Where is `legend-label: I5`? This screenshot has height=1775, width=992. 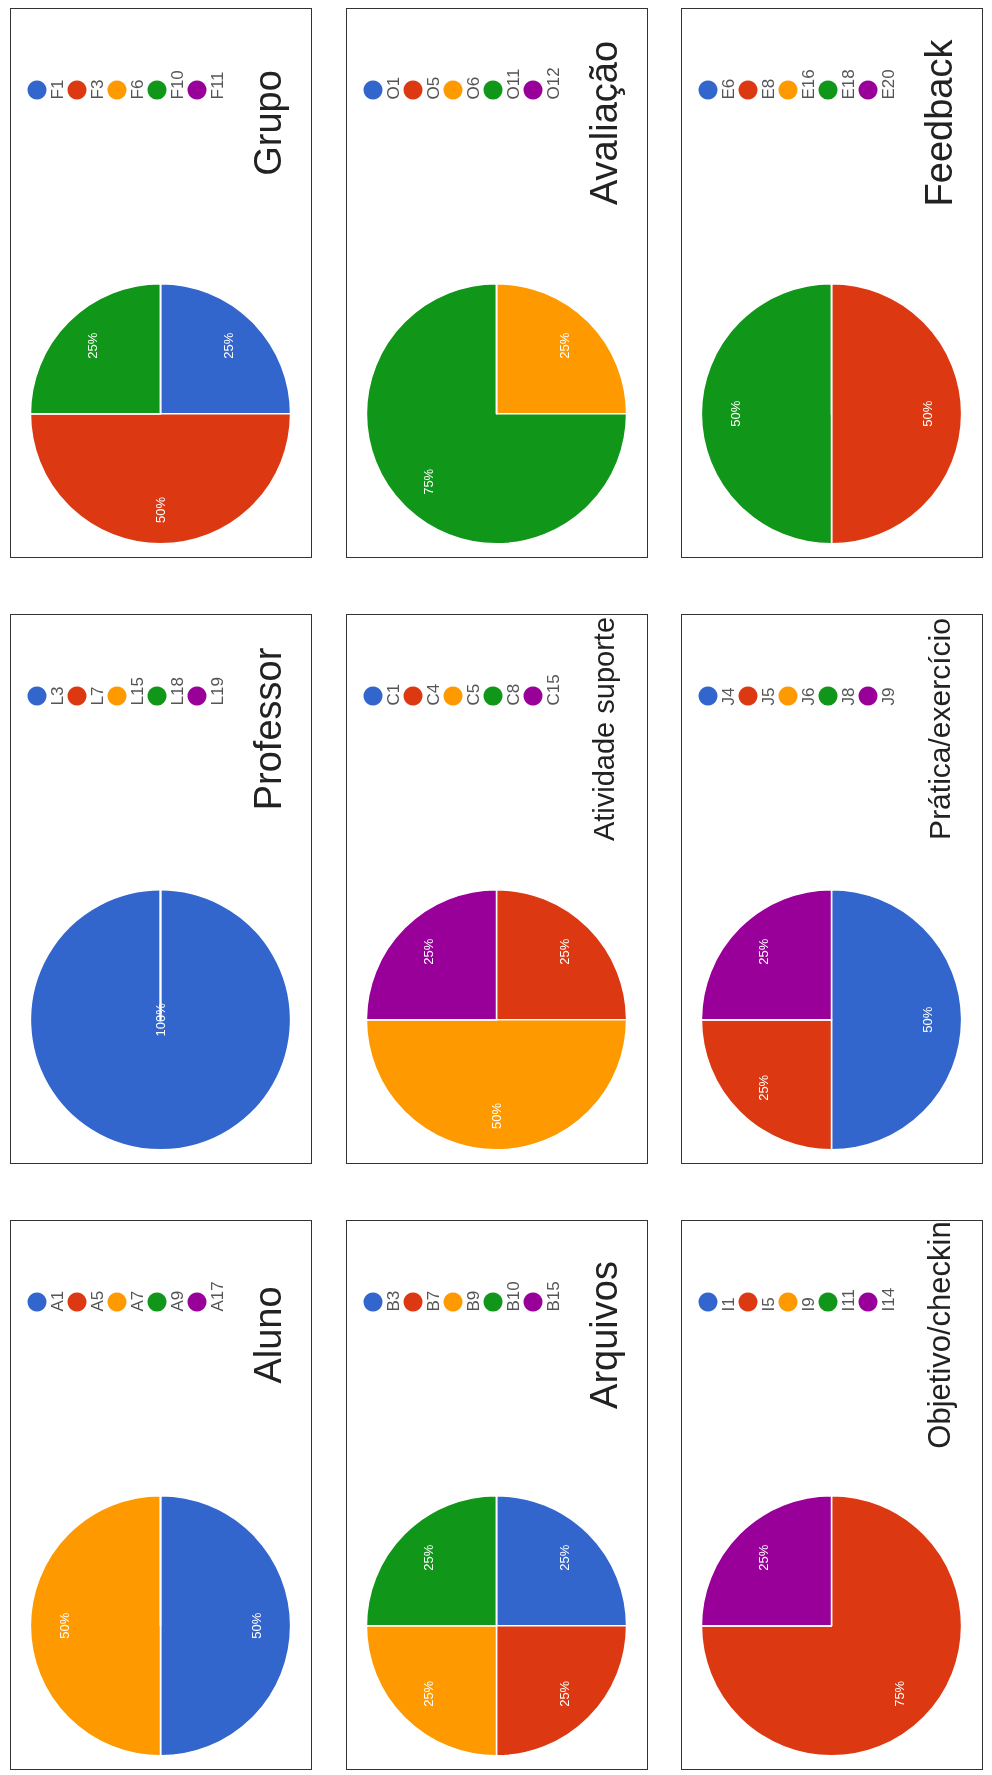
legend-label: I5 is located at coordinates (768, 1304).